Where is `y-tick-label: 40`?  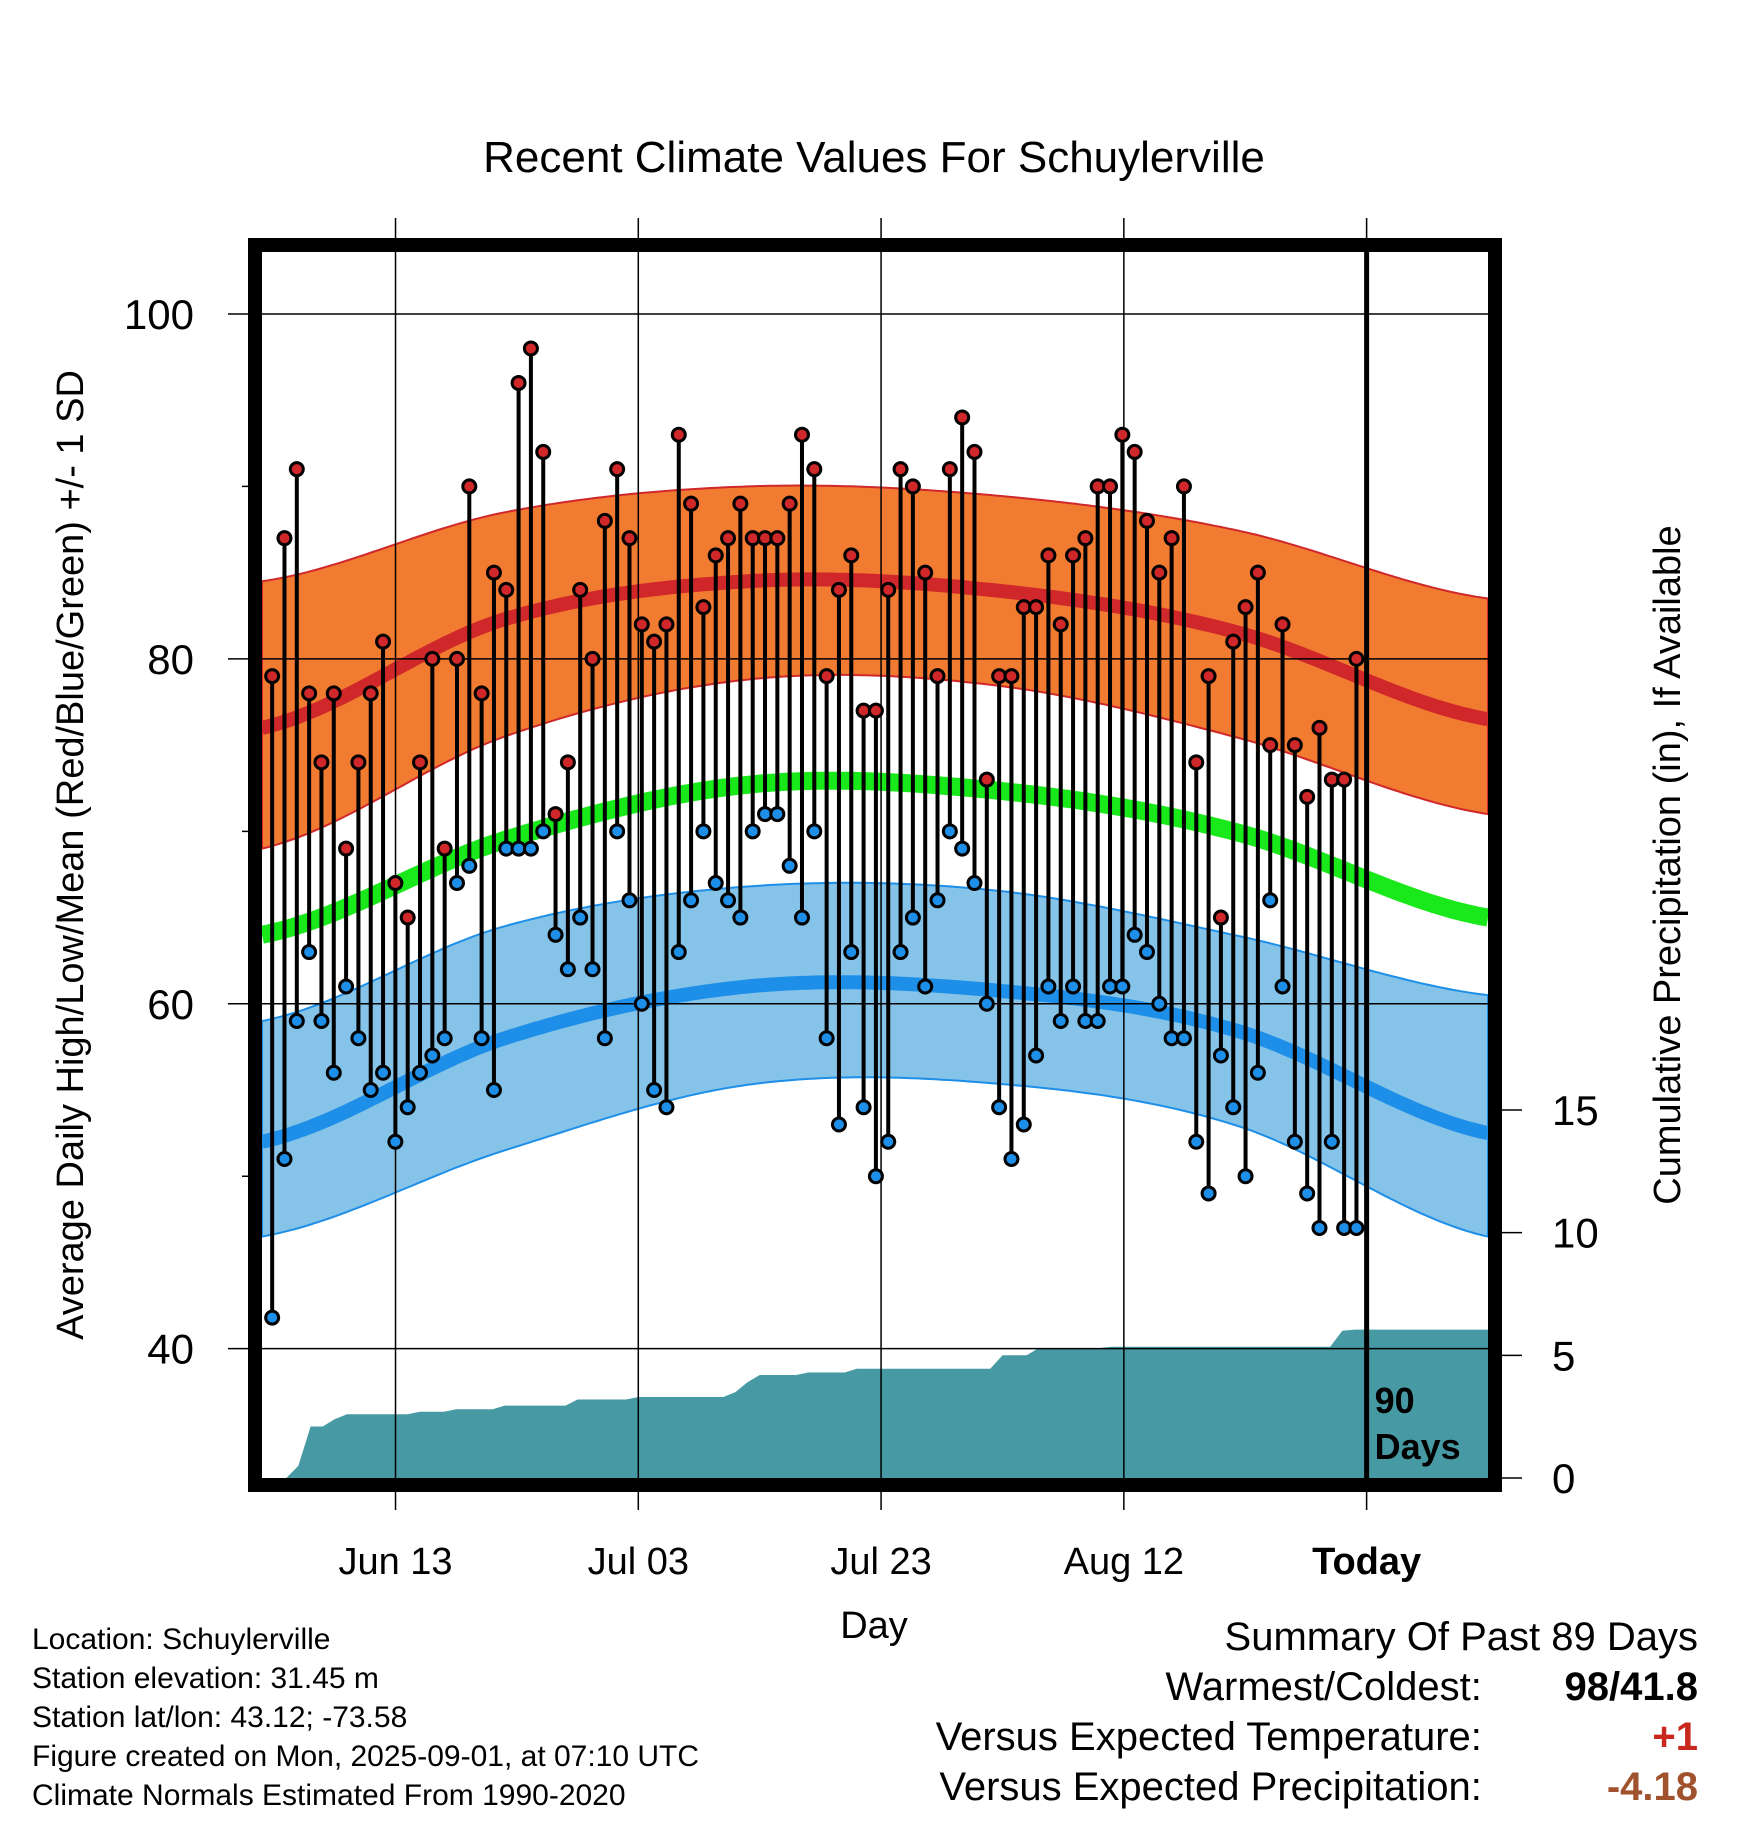 y-tick-label: 40 is located at coordinates (170, 1349).